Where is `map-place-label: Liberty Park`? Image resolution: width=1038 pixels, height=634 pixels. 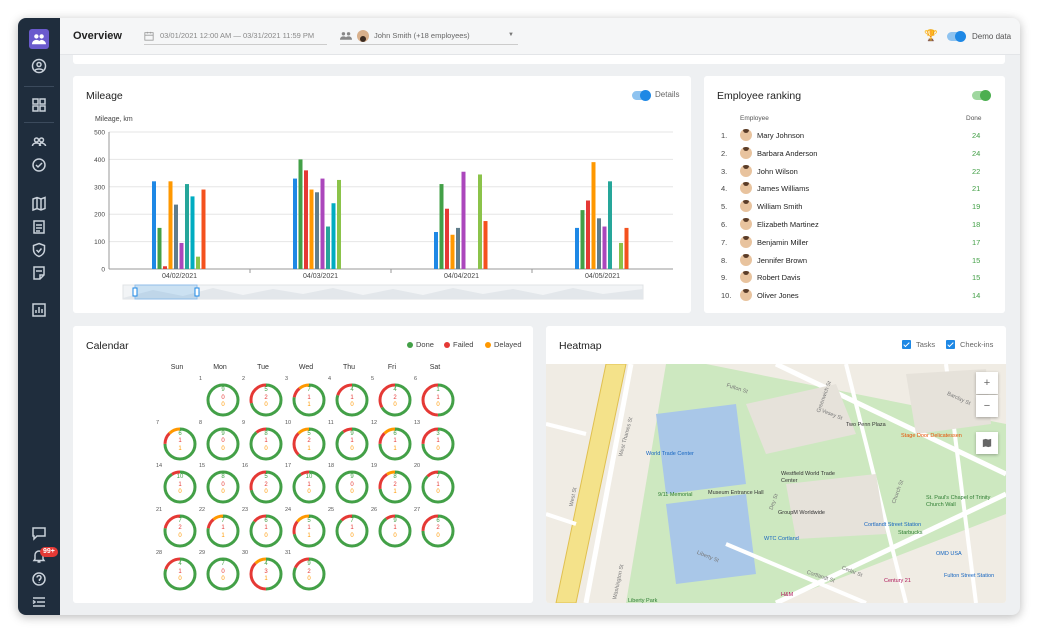 map-place-label: Liberty Park is located at coordinates (643, 600).